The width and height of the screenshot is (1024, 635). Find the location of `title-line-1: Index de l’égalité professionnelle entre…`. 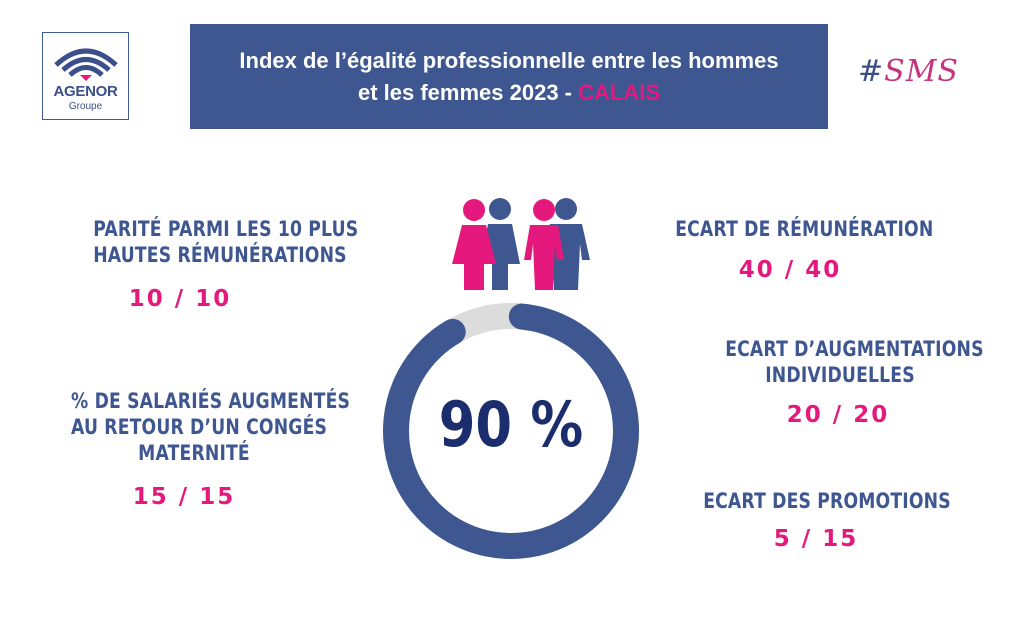

title-line-1: Index de l’égalité professionnelle entre… is located at coordinates (509, 60).